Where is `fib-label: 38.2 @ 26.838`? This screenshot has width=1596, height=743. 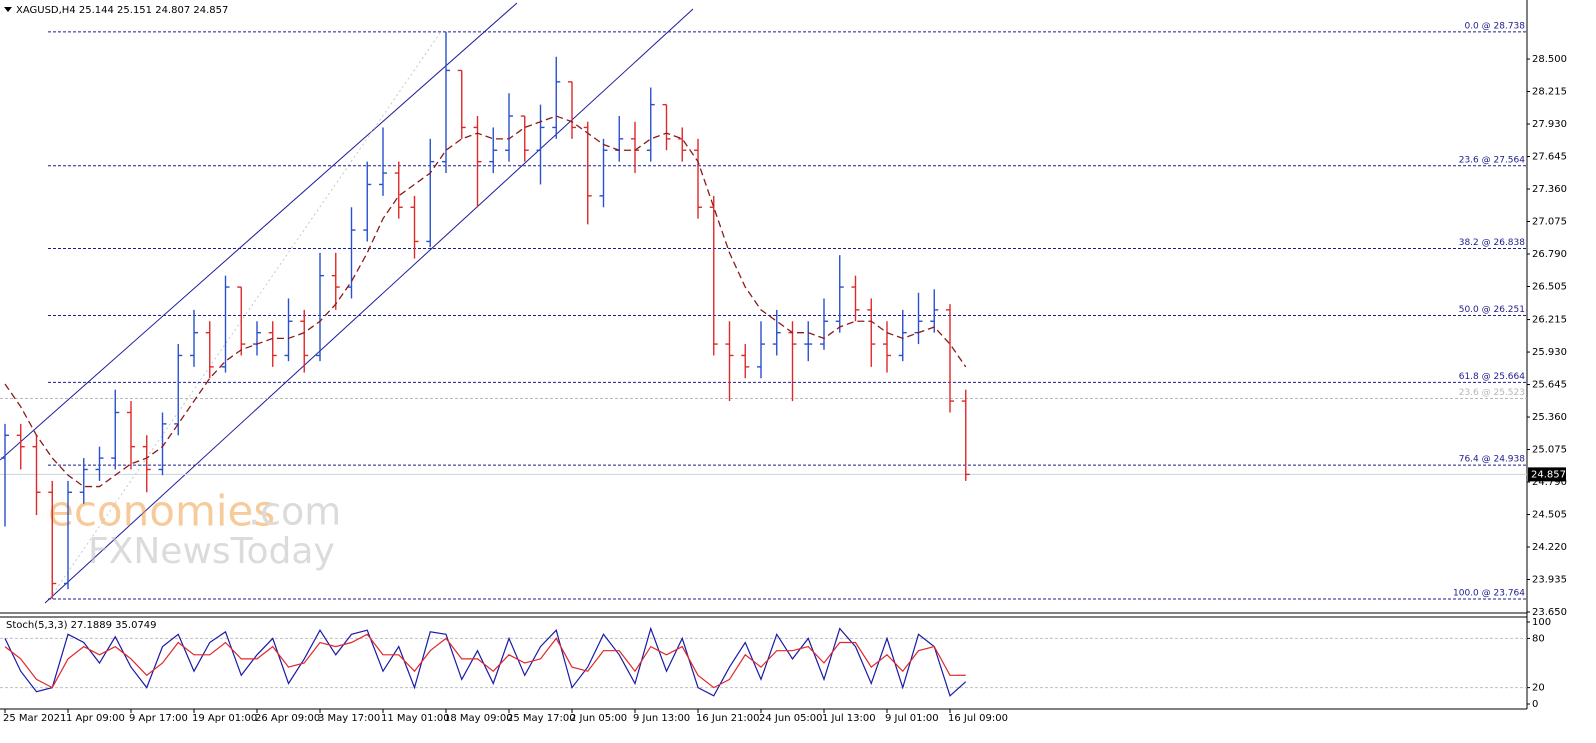
fib-label: 38.2 @ 26.838 is located at coordinates (1492, 243).